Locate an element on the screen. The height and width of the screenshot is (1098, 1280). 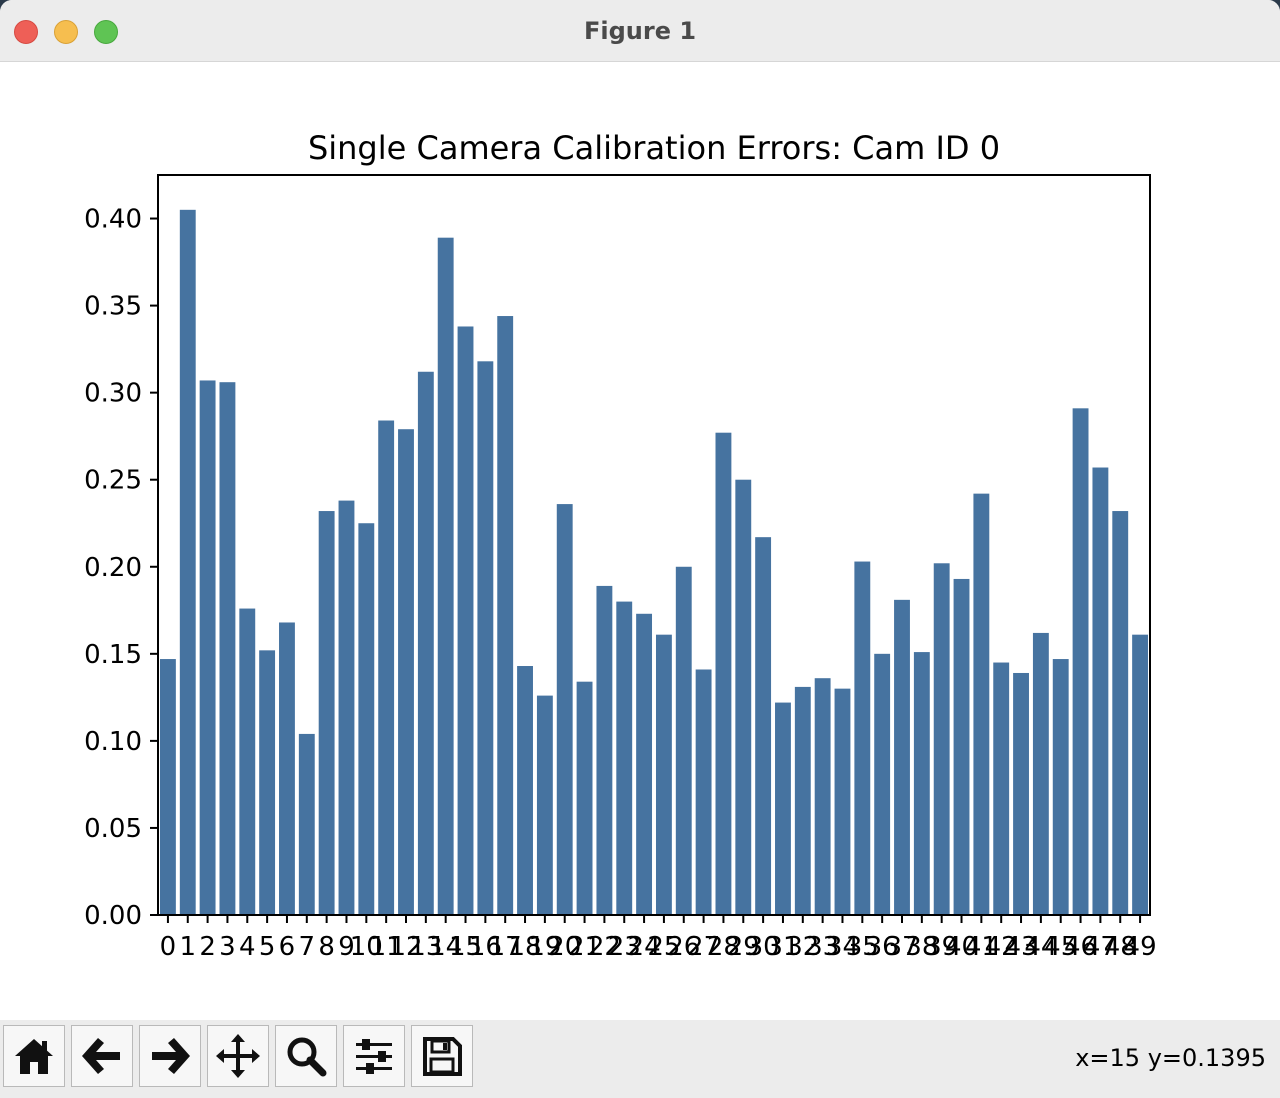
y-tick-label: 0.15 is located at coordinates (113, 655).